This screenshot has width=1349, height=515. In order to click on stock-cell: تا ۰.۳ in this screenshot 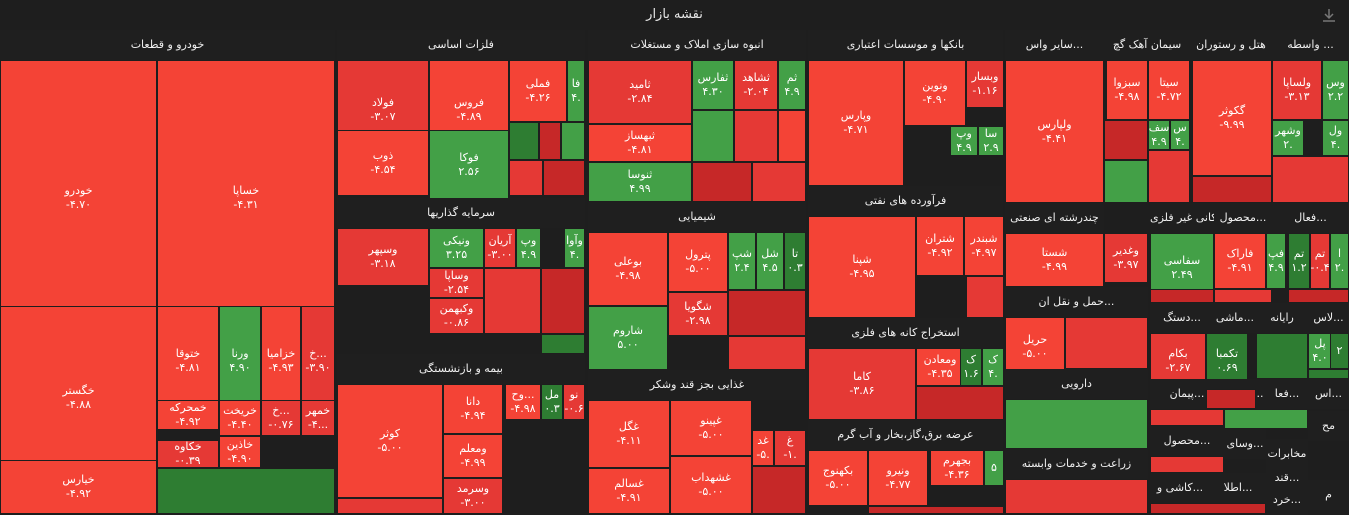, I will do `click(795, 261)`.